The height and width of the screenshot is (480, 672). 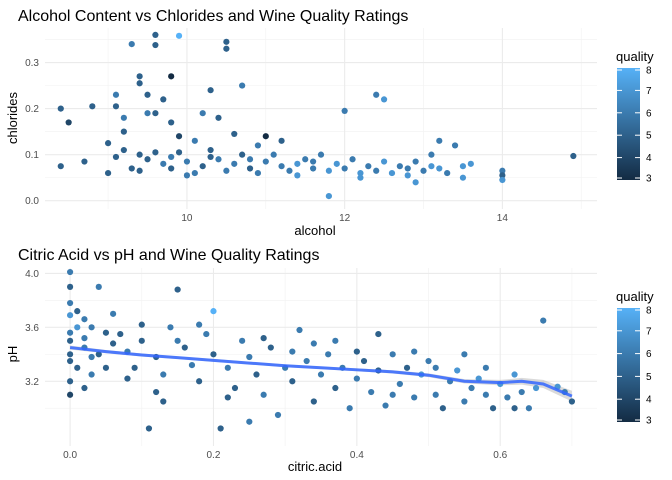 What do you see at coordinates (214, 455) in the screenshot?
I see `x-tick-label: 0.2` at bounding box center [214, 455].